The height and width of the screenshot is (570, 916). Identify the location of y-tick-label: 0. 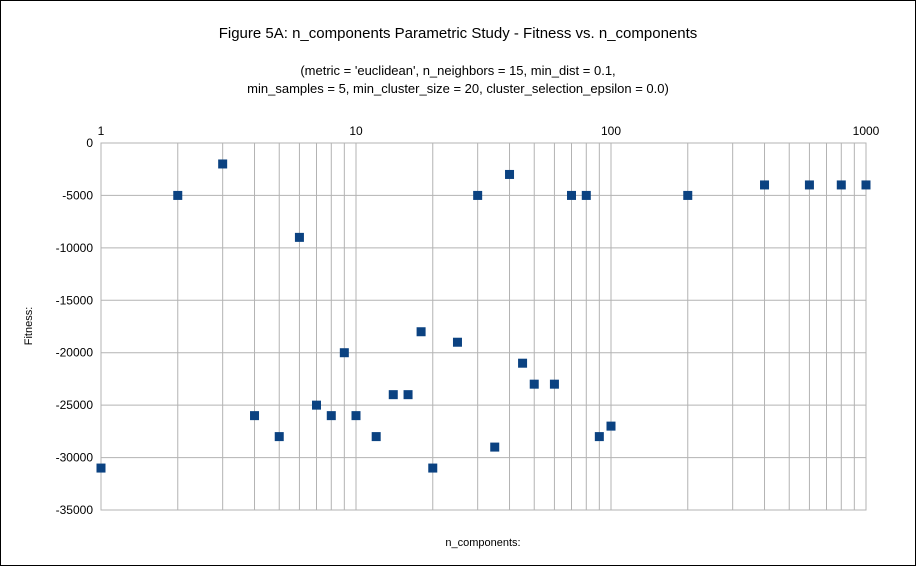
(89, 143).